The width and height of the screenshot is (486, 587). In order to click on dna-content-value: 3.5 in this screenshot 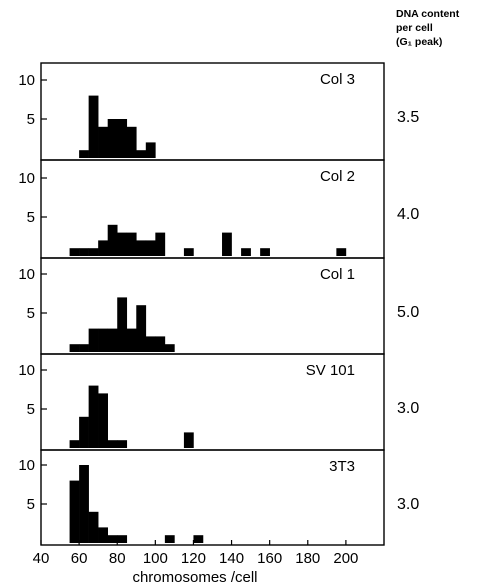, I will do `click(408, 117)`.